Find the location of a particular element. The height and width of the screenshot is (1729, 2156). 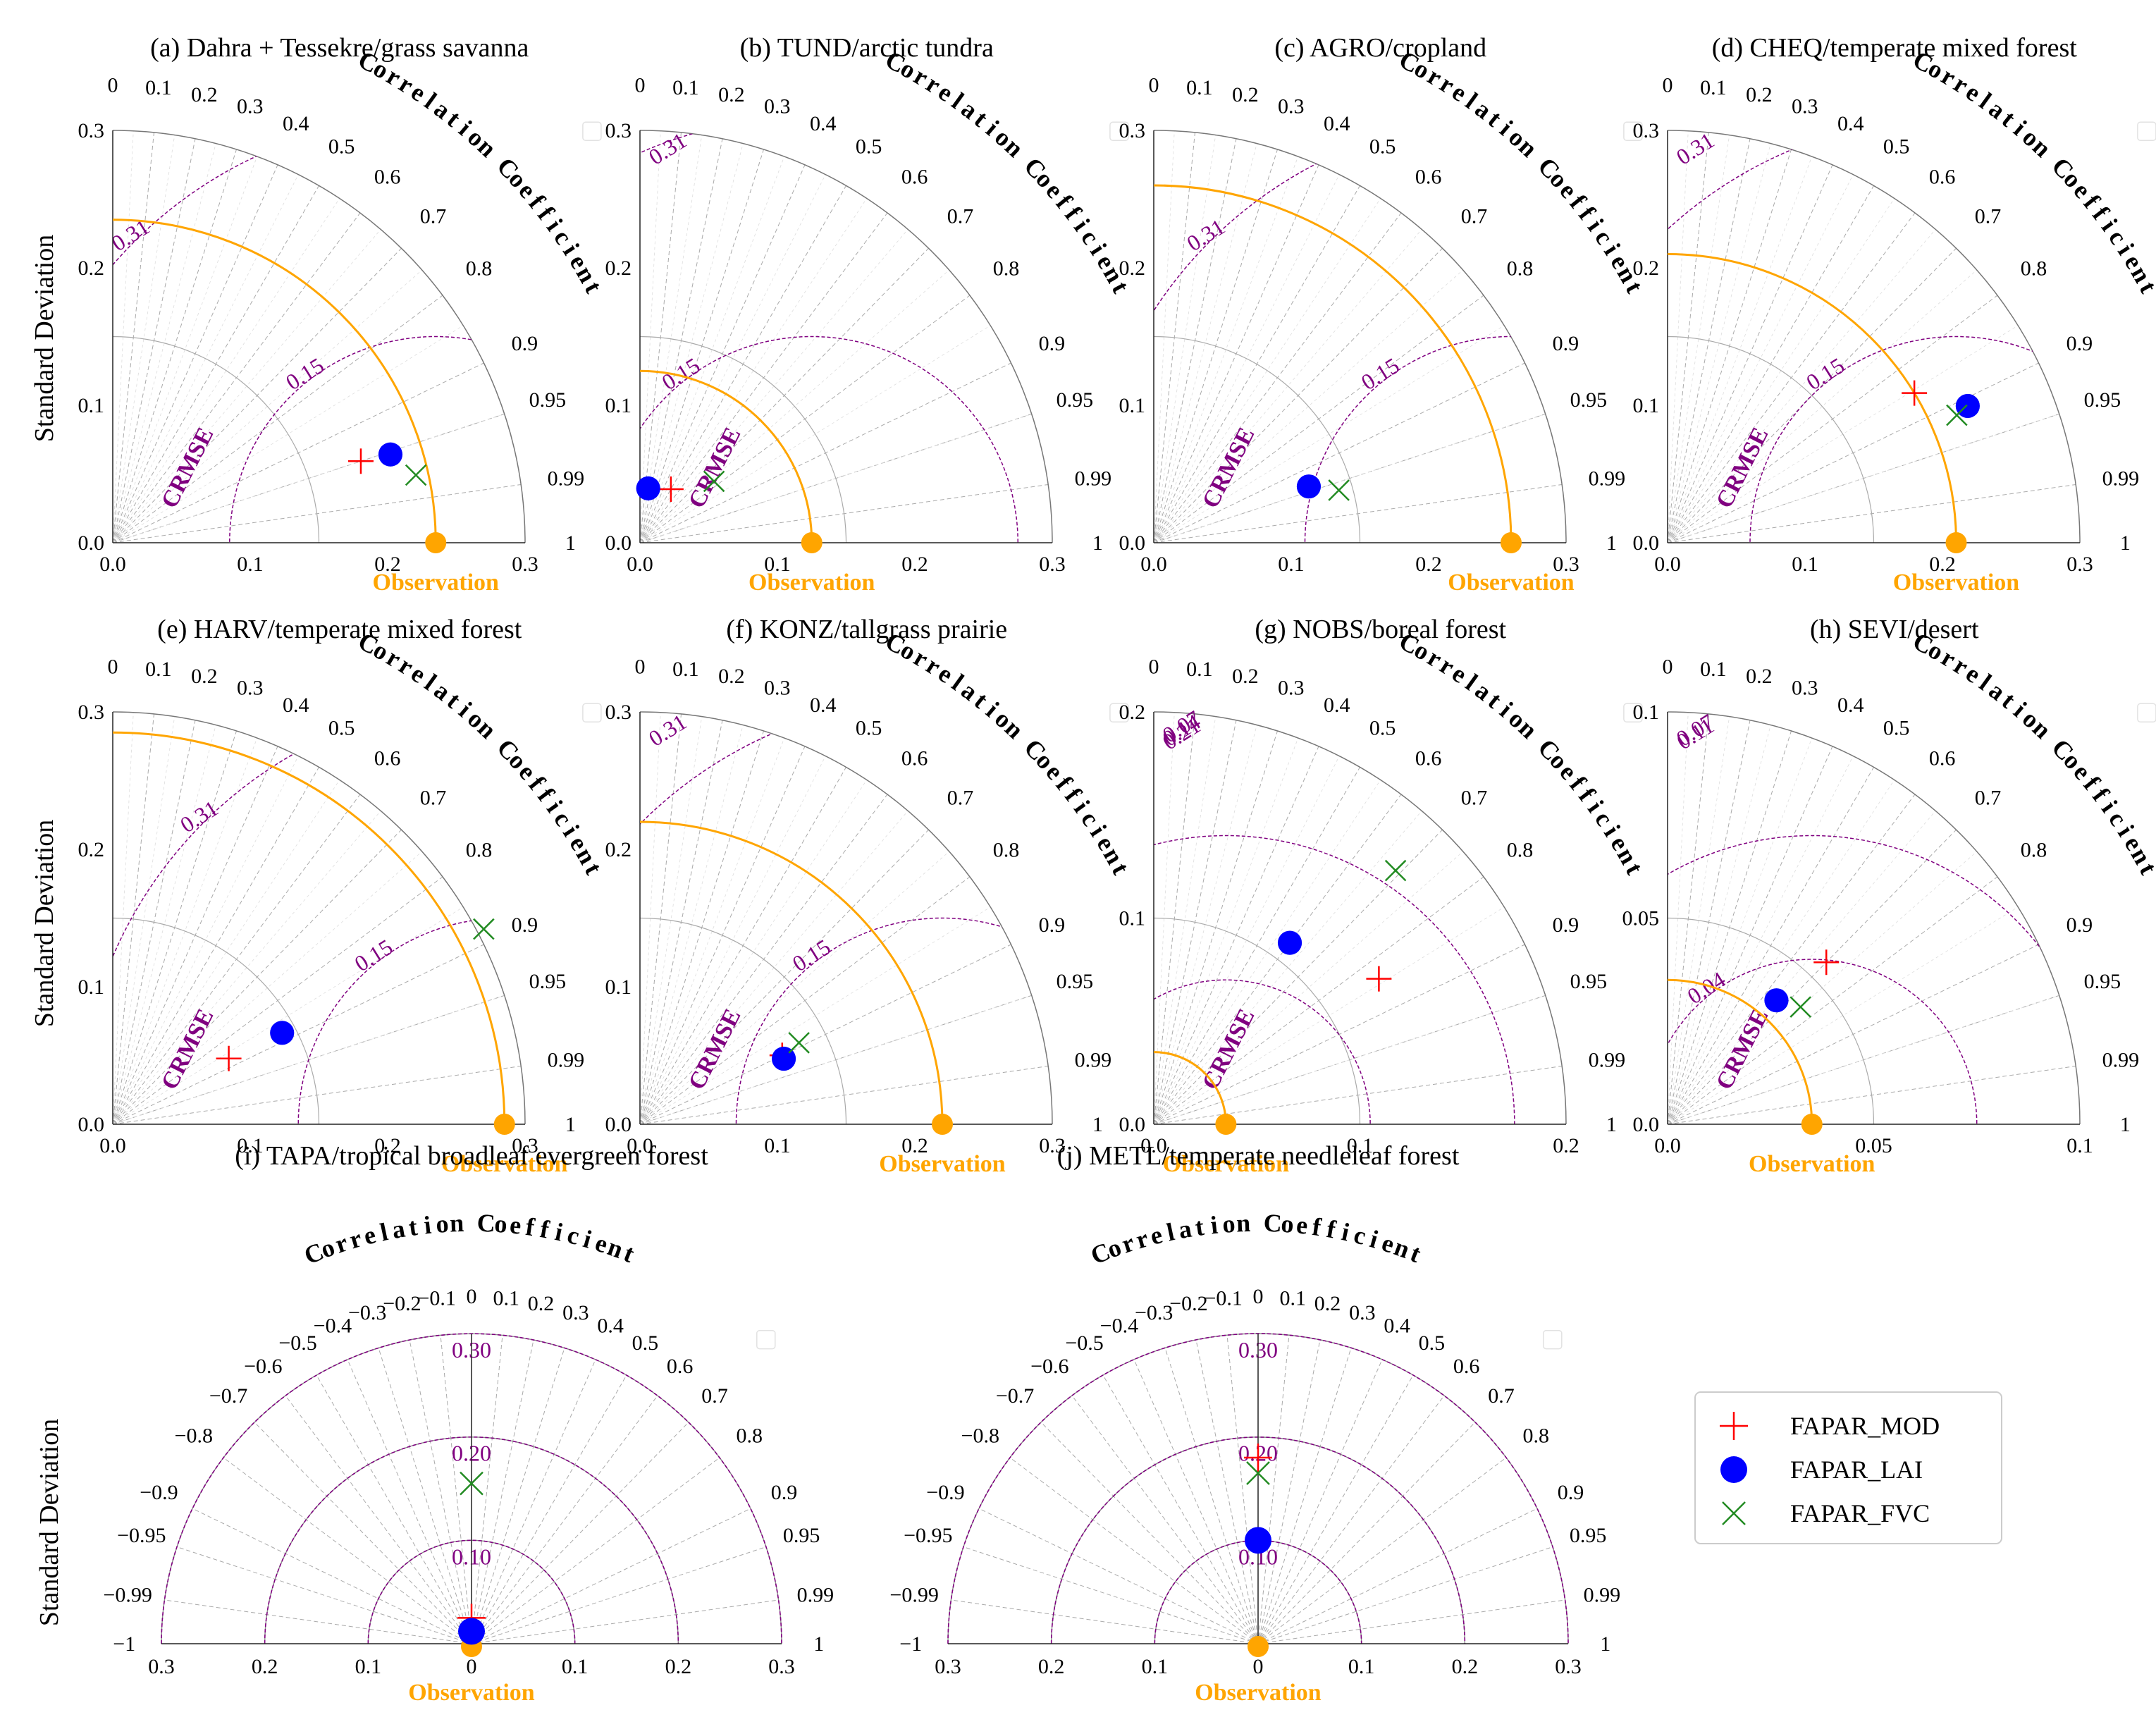

panel-title: (j) METL/temperate needleleaf forest is located at coordinates (1258, 1156).